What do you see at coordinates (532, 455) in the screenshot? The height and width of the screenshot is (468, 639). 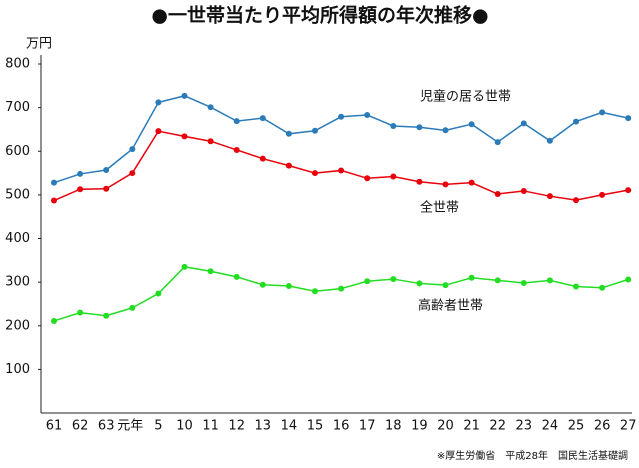 I see `source-note: ※厚生労働省 平成28年 国民生活基礎調` at bounding box center [532, 455].